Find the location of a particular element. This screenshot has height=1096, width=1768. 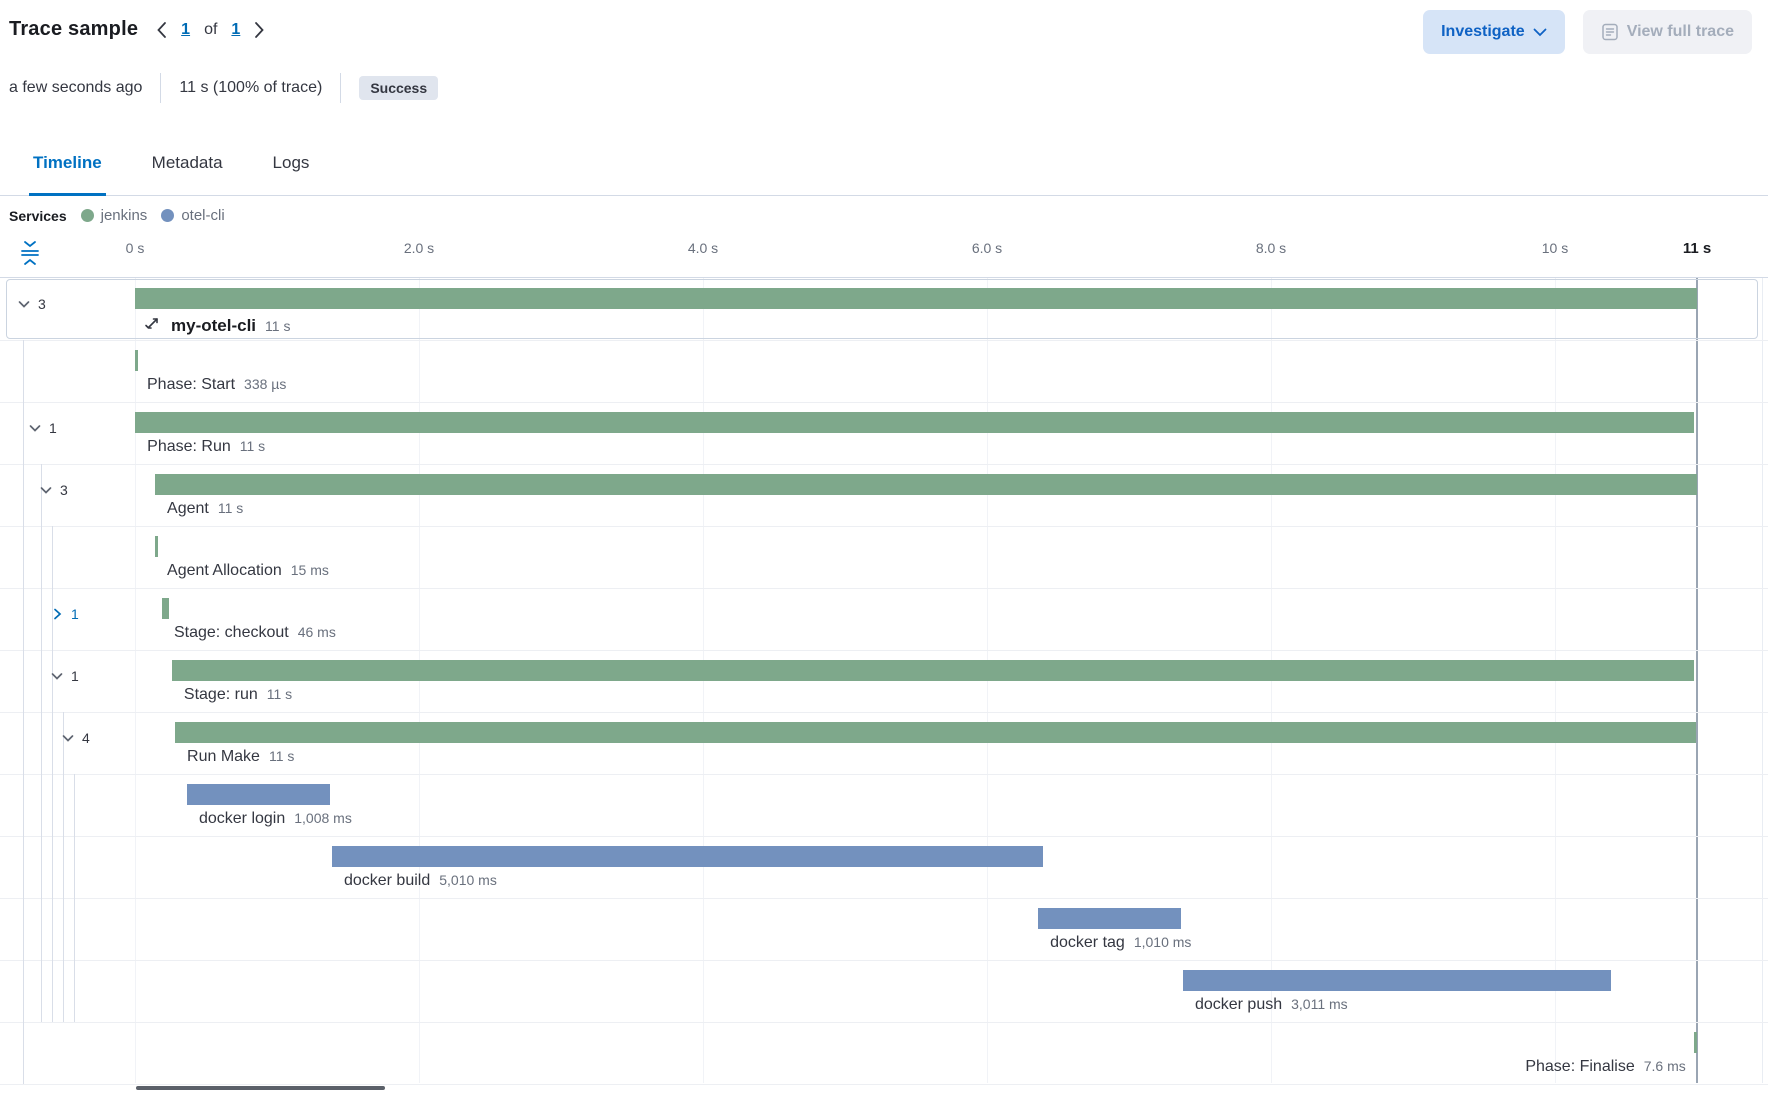

span-name: my-otel-cli is located at coordinates (214, 325).